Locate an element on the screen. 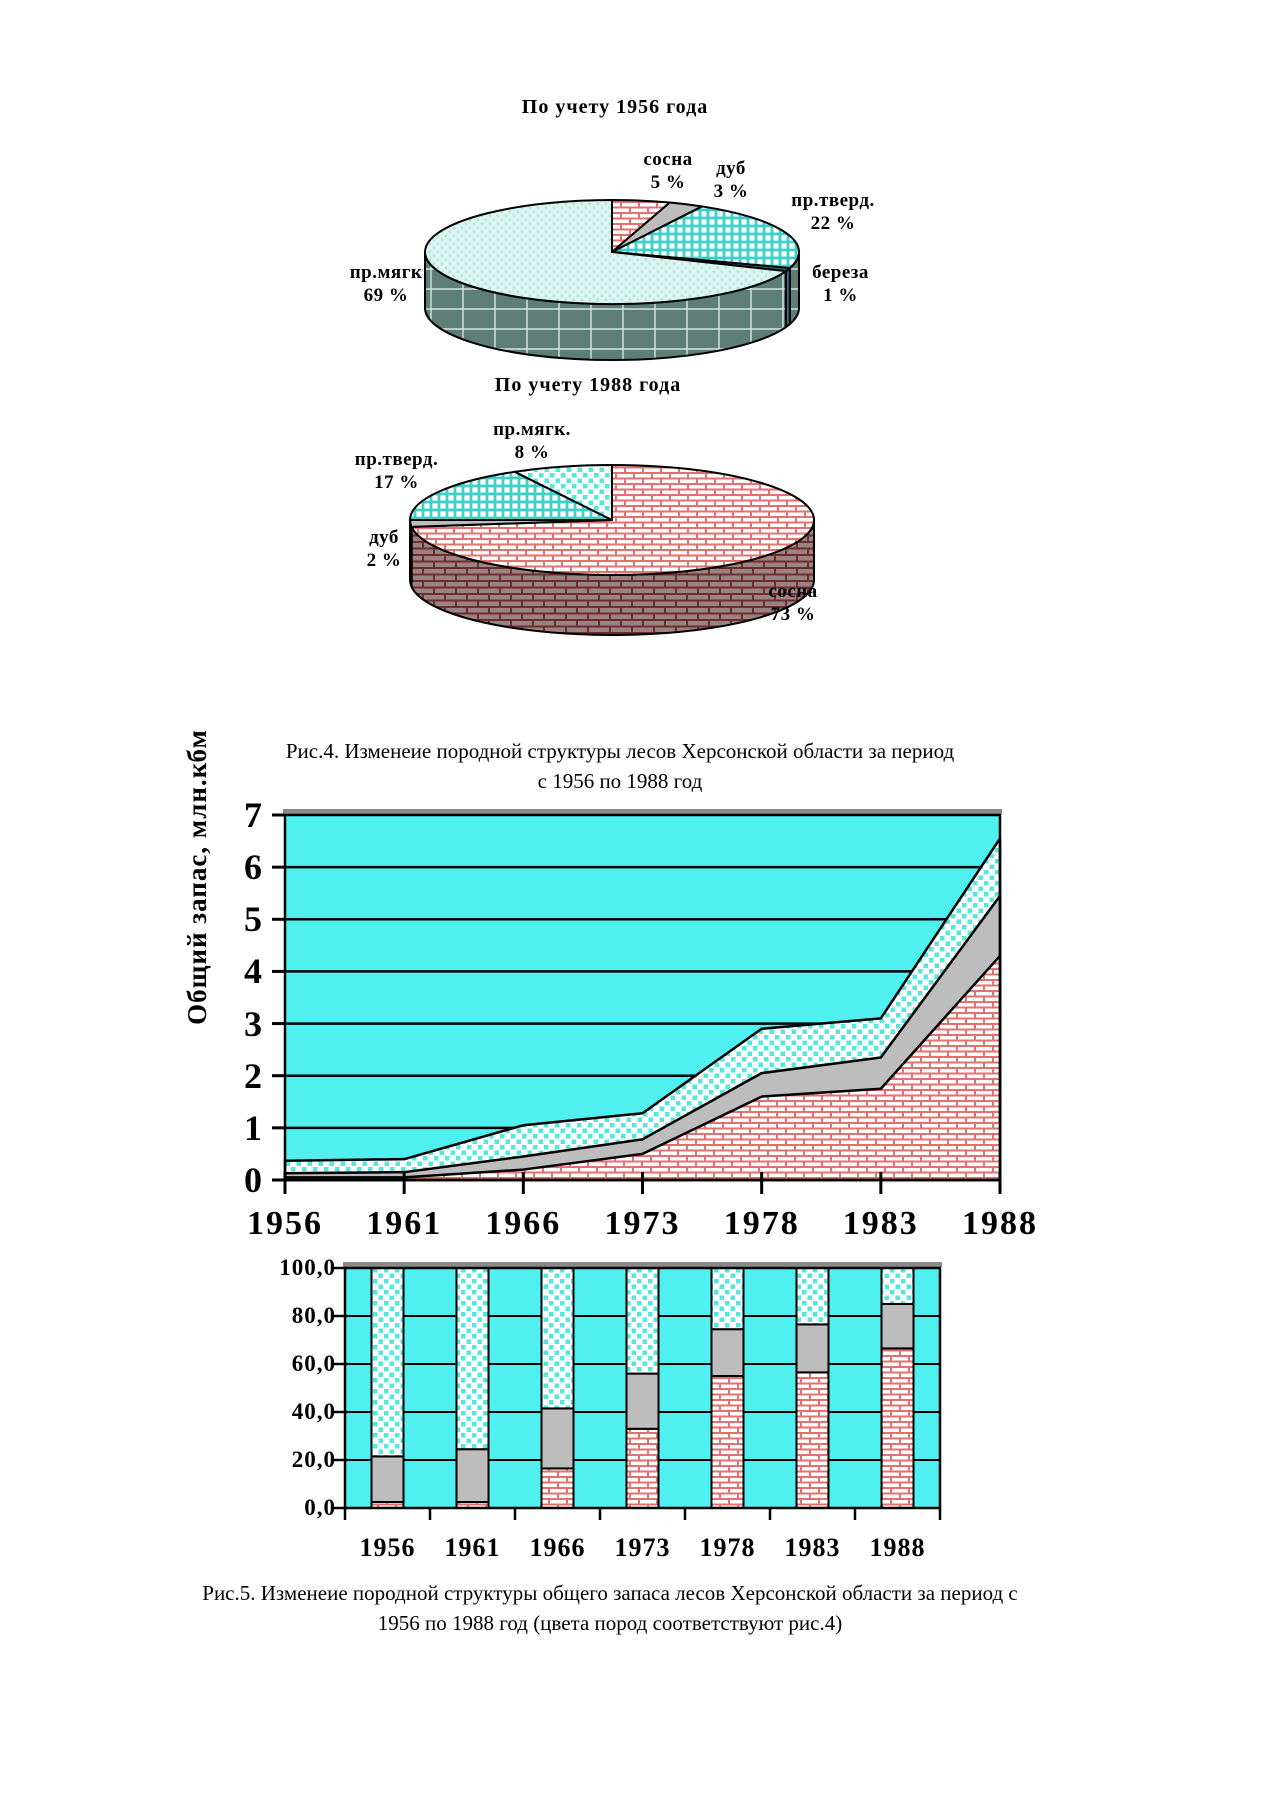 The image size is (1280, 1810). pie-callout: сосна 73 % is located at coordinates (793, 603).